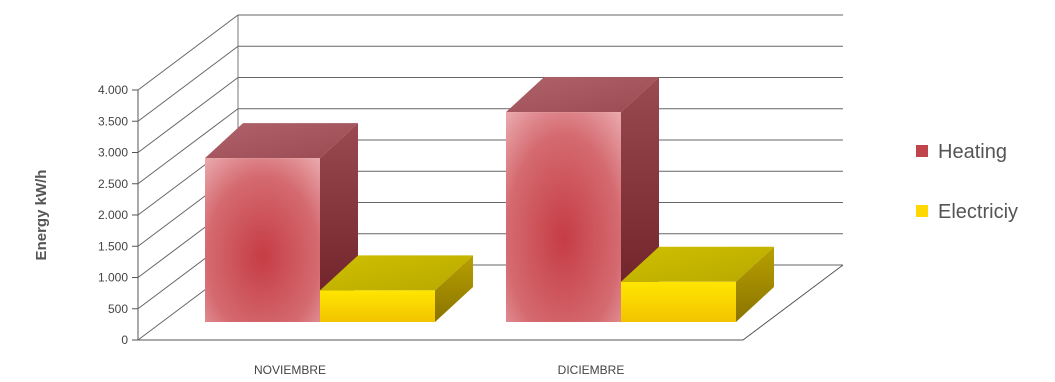 The image size is (1055, 382). What do you see at coordinates (113, 121) in the screenshot?
I see `y-tick-label: 3.500` at bounding box center [113, 121].